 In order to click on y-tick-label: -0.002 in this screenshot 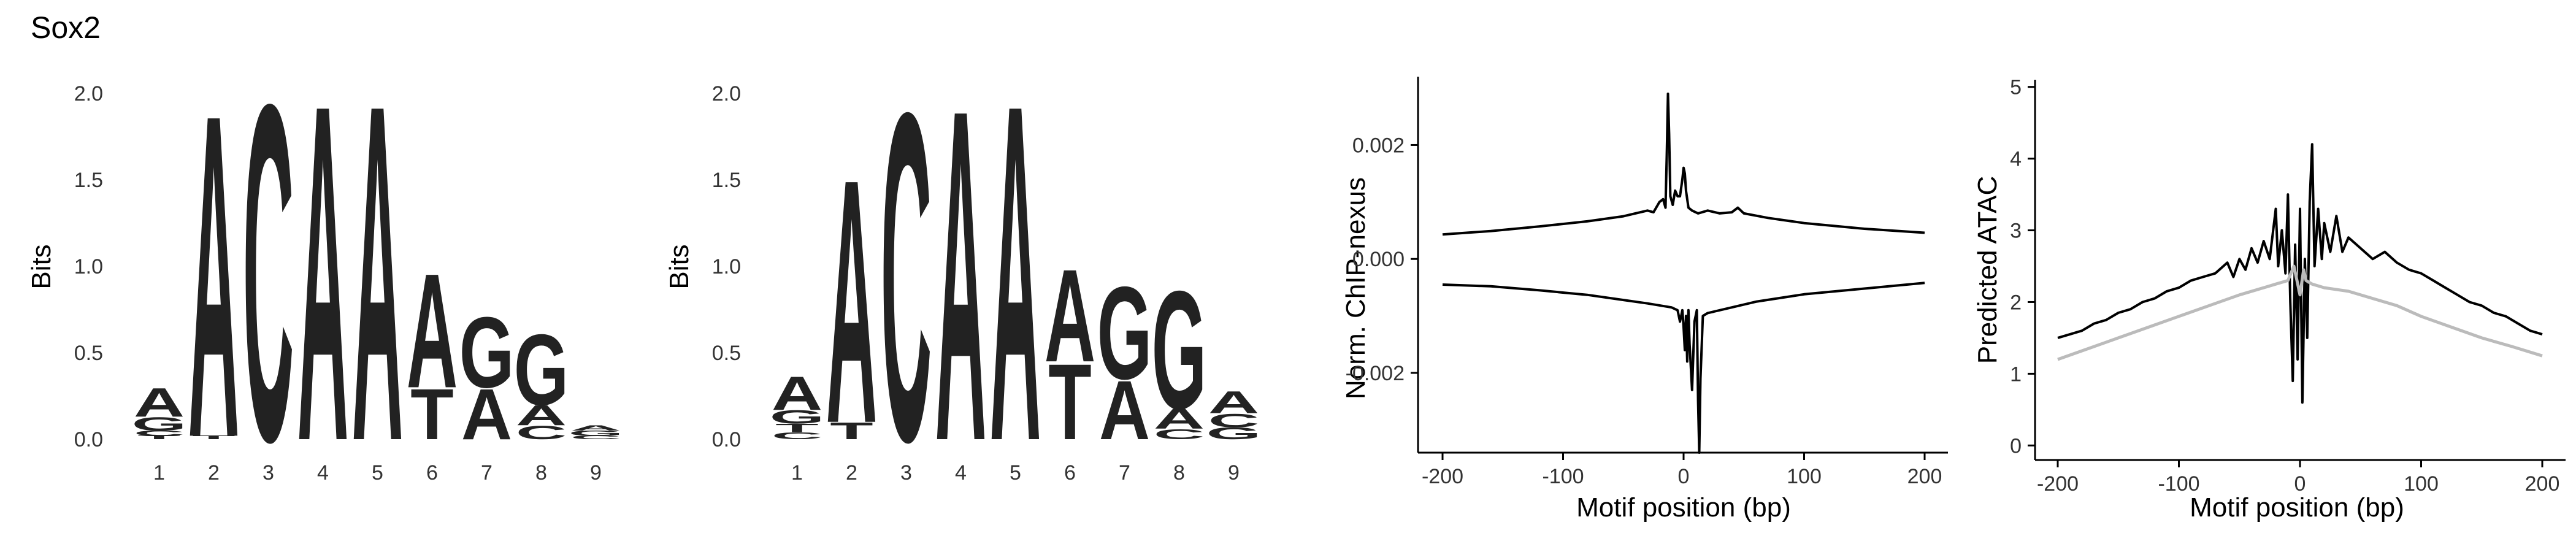, I will do `click(1375, 373)`.